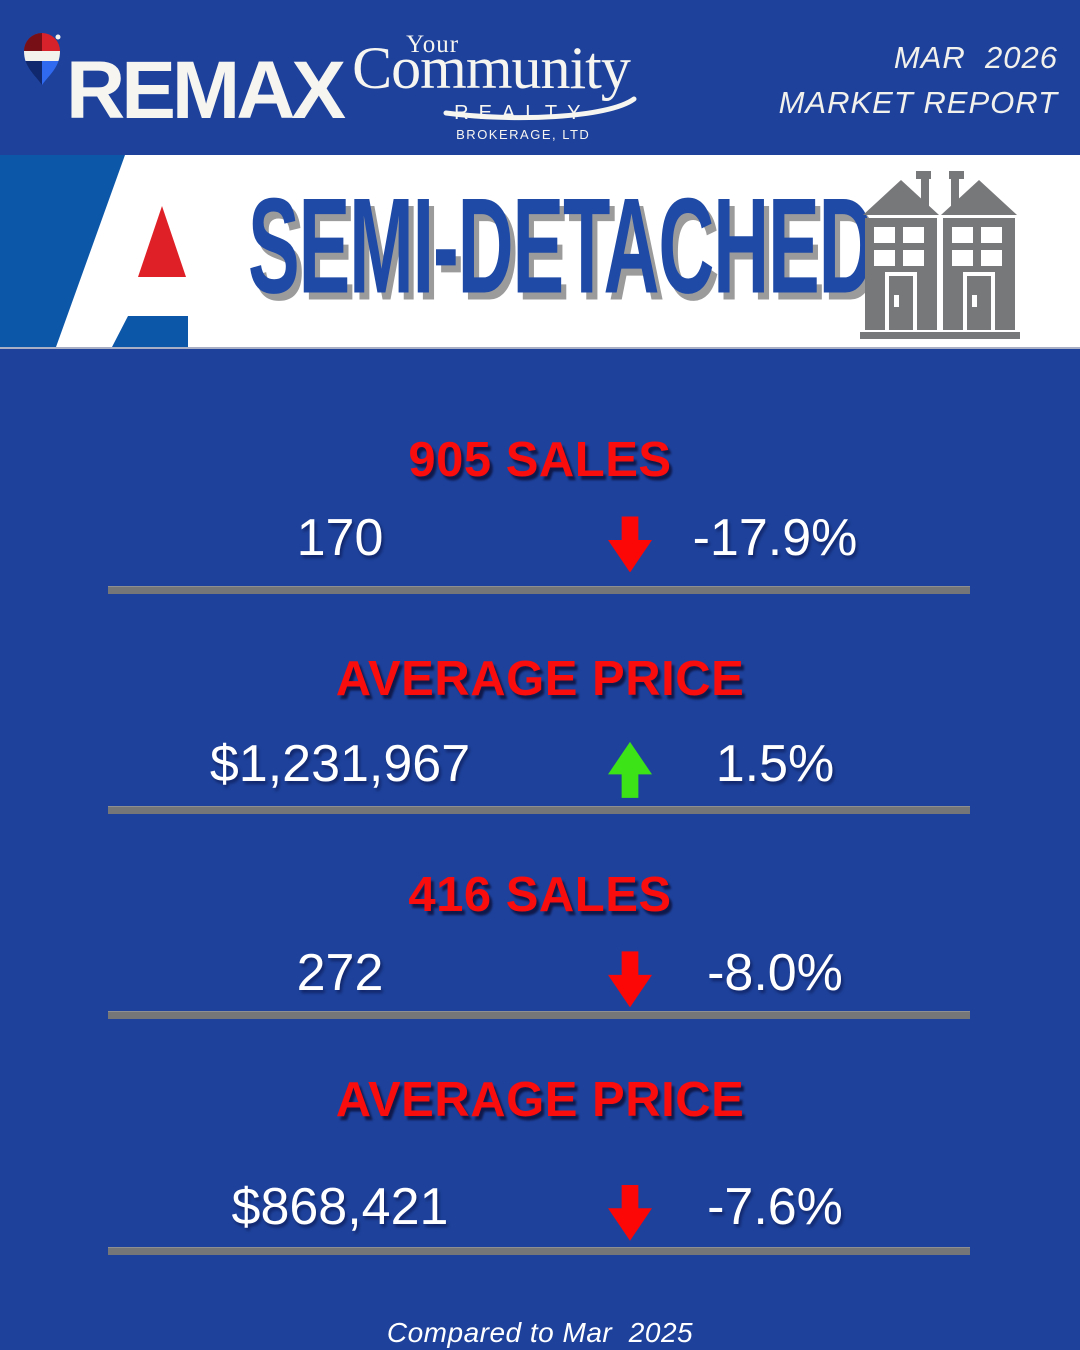 The image size is (1080, 1350). I want to click on stat-percent: 1.5%, so click(775, 763).